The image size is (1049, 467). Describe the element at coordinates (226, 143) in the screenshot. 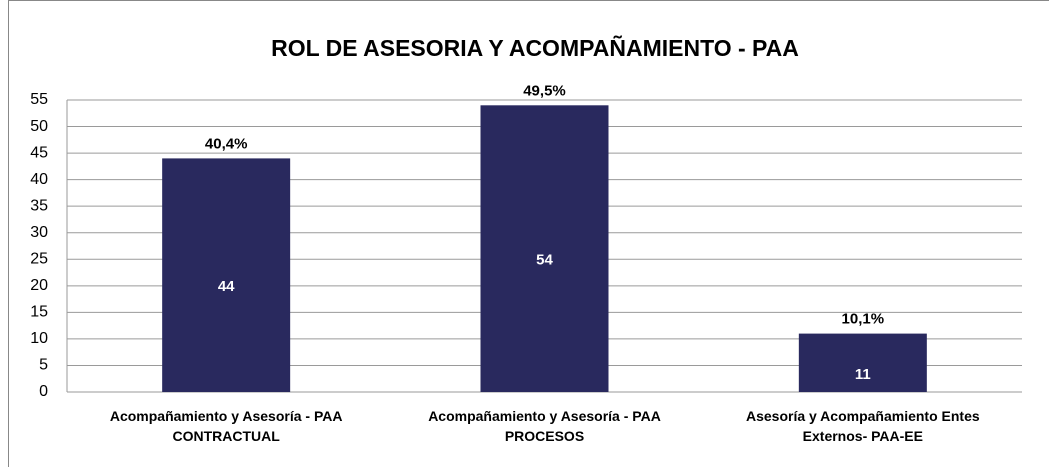

I see `percent-label: 40,4%` at that location.